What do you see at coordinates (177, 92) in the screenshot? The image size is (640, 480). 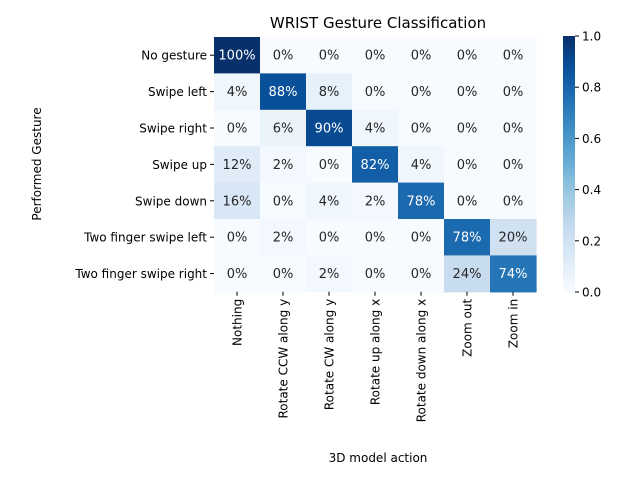 I see `y-tick-label: Swipe left` at bounding box center [177, 92].